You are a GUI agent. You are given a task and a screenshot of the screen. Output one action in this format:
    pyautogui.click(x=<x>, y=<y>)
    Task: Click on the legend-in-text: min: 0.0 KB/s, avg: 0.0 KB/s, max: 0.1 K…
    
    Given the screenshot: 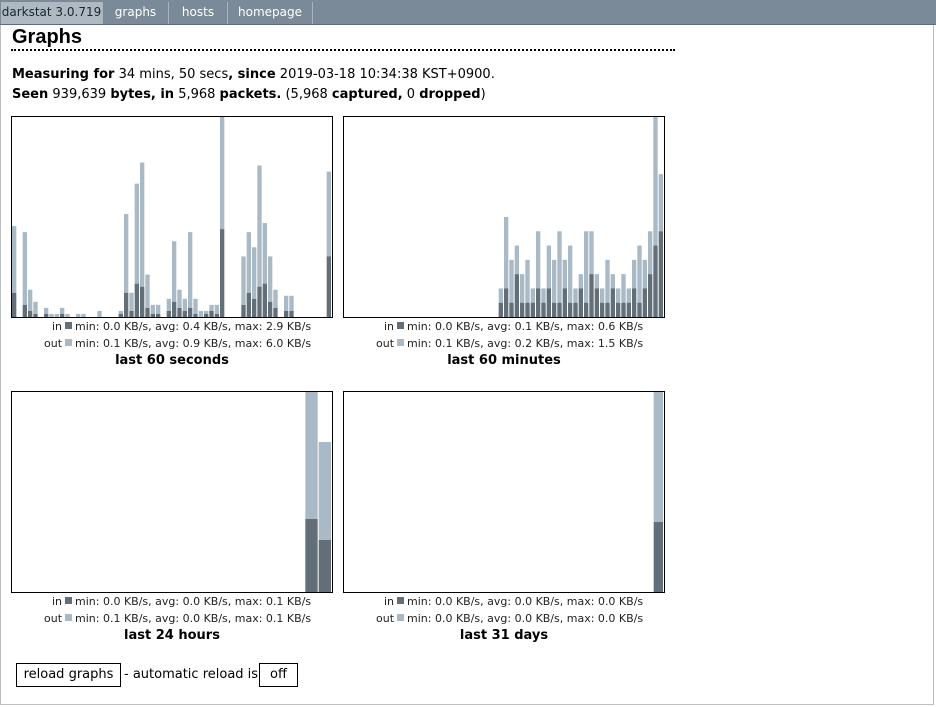 What is the action you would take?
    pyautogui.click(x=193, y=601)
    